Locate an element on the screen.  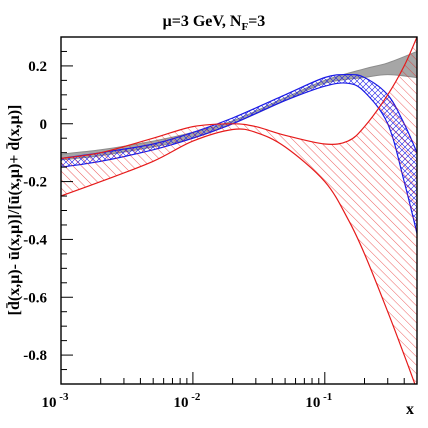
y-tick-label: -0.8 is located at coordinates (35, 356).